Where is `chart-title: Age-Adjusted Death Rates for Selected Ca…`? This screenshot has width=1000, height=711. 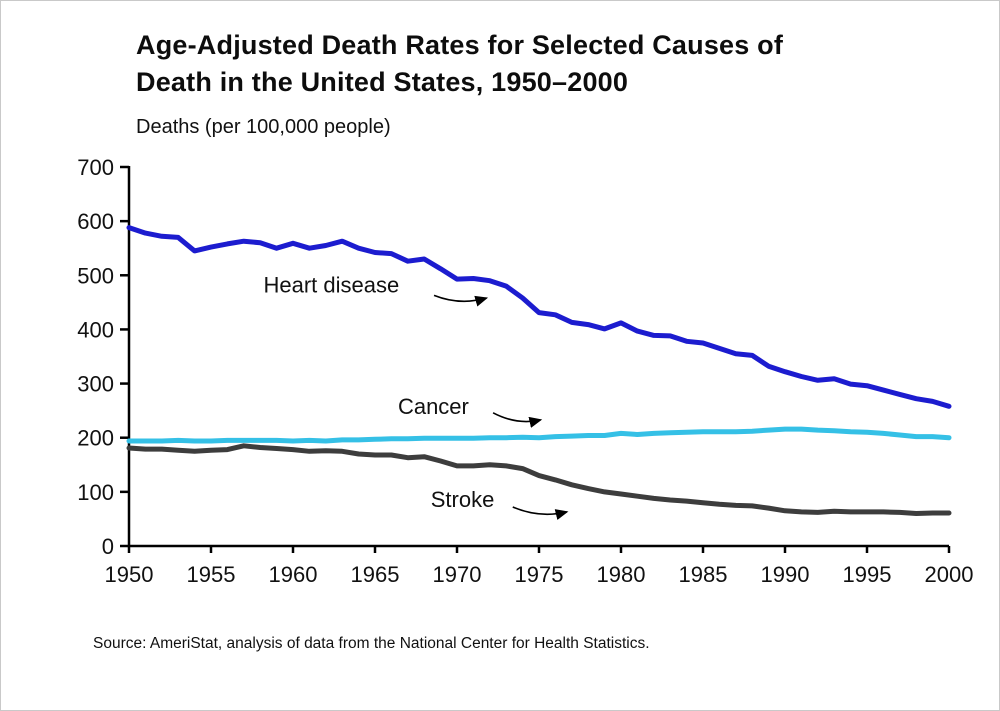
chart-title: Age-Adjusted Death Rates for Selected Ca… is located at coordinates (459, 64).